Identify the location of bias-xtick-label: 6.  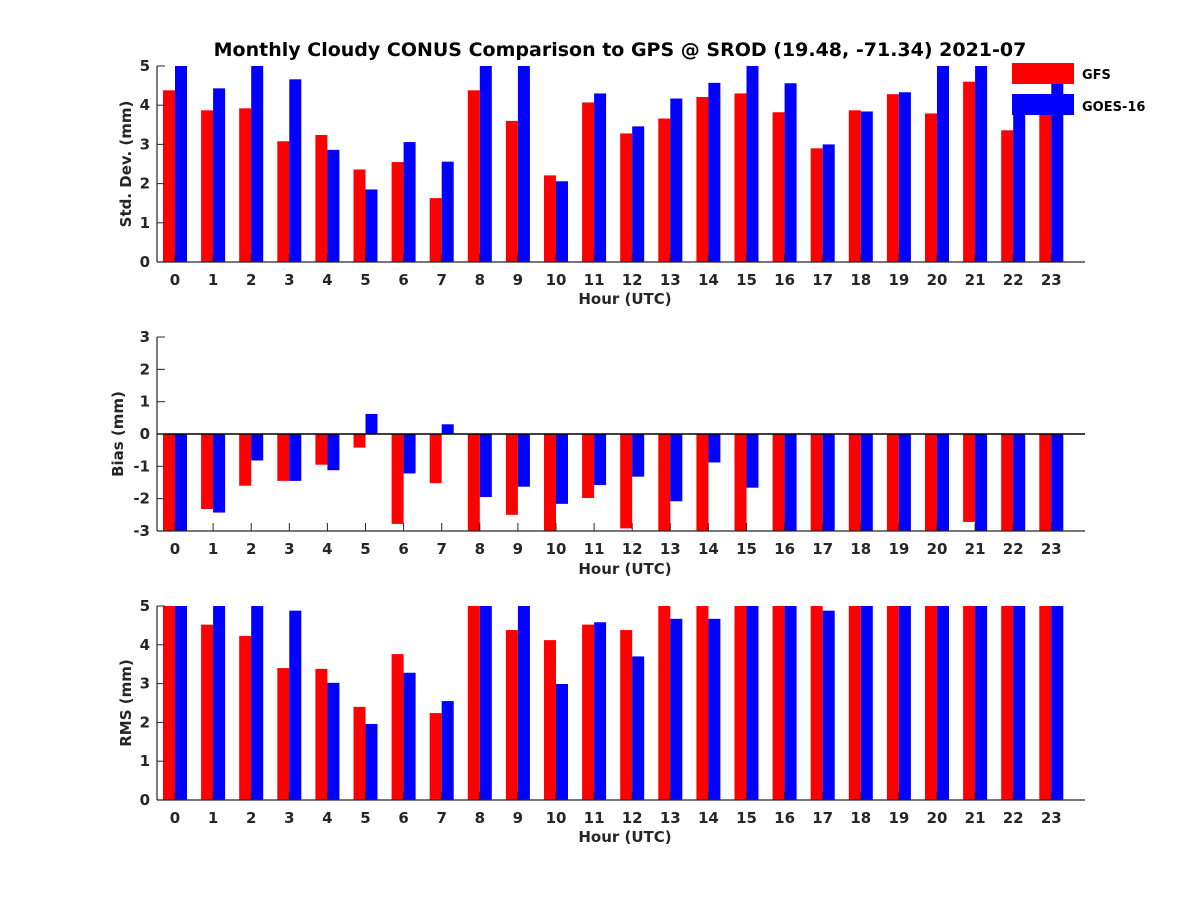
(403, 549).